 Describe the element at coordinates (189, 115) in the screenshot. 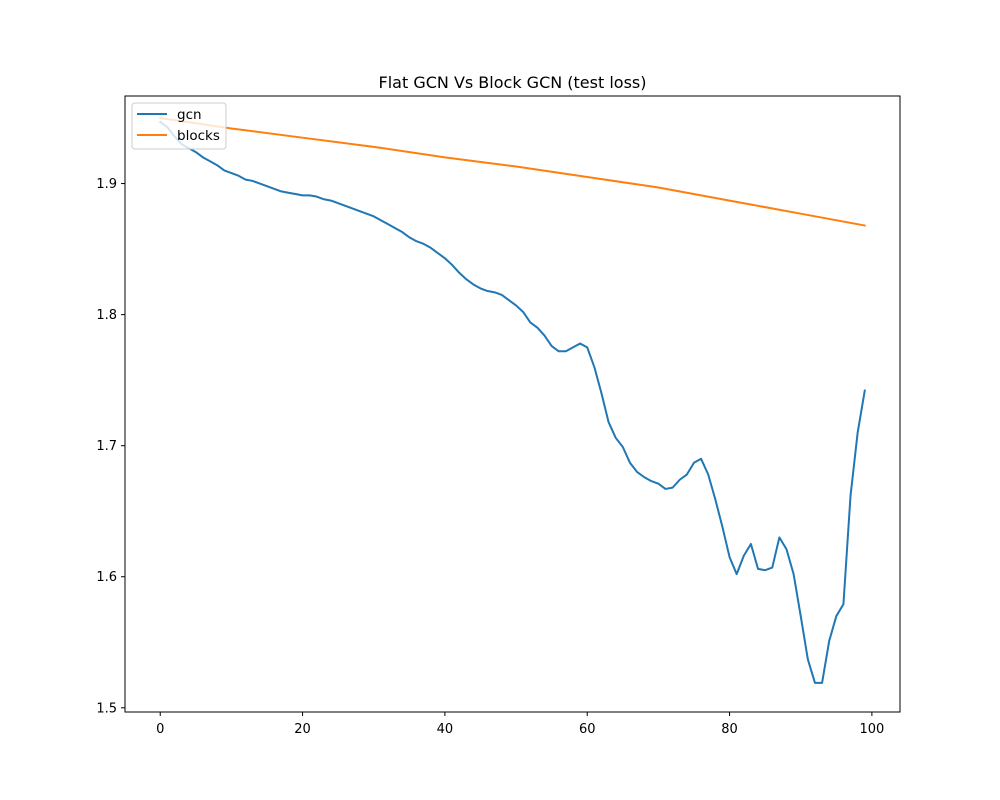

I see `legend-label-gcn: gcn` at that location.